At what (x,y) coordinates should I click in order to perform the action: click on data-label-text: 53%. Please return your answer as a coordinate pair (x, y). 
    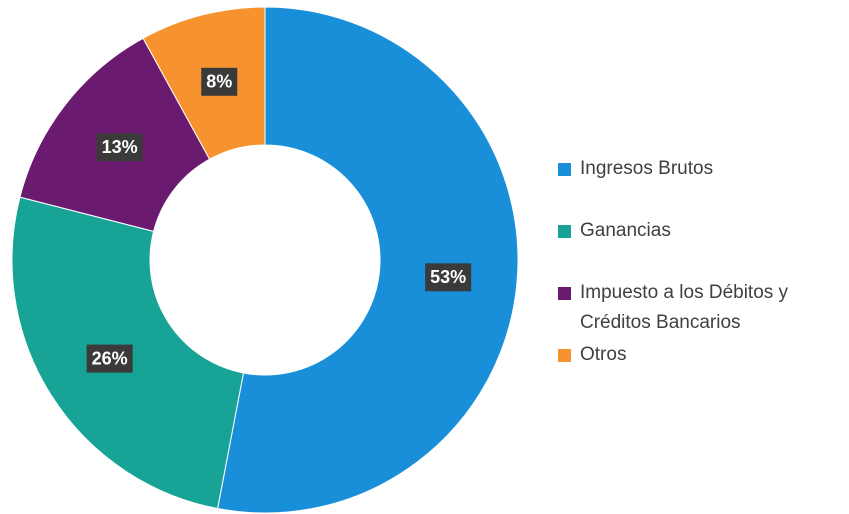
    Looking at the image, I should click on (448, 277).